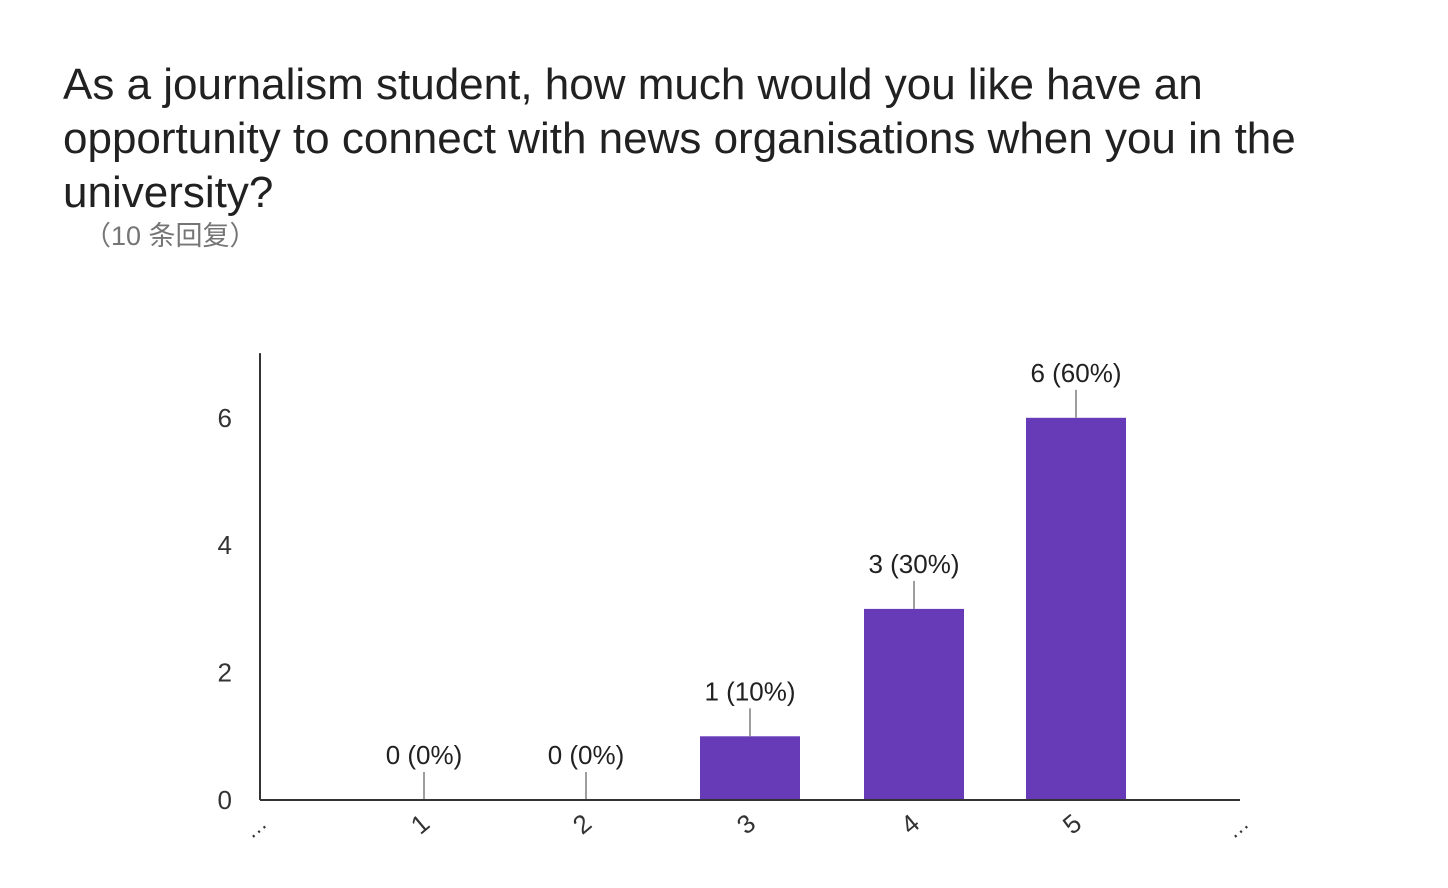 The height and width of the screenshot is (888, 1448). What do you see at coordinates (225, 545) in the screenshot?
I see `y-tick-label: 4` at bounding box center [225, 545].